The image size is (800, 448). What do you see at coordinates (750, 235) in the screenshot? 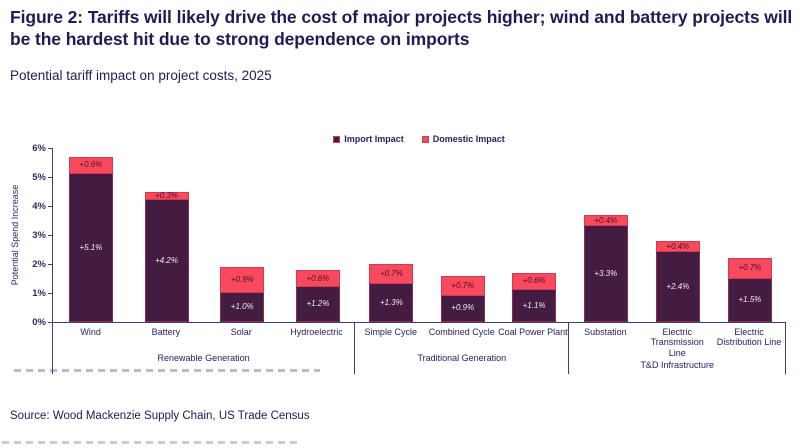
I see `bar-column: +0.7% +1.5%` at bounding box center [750, 235].